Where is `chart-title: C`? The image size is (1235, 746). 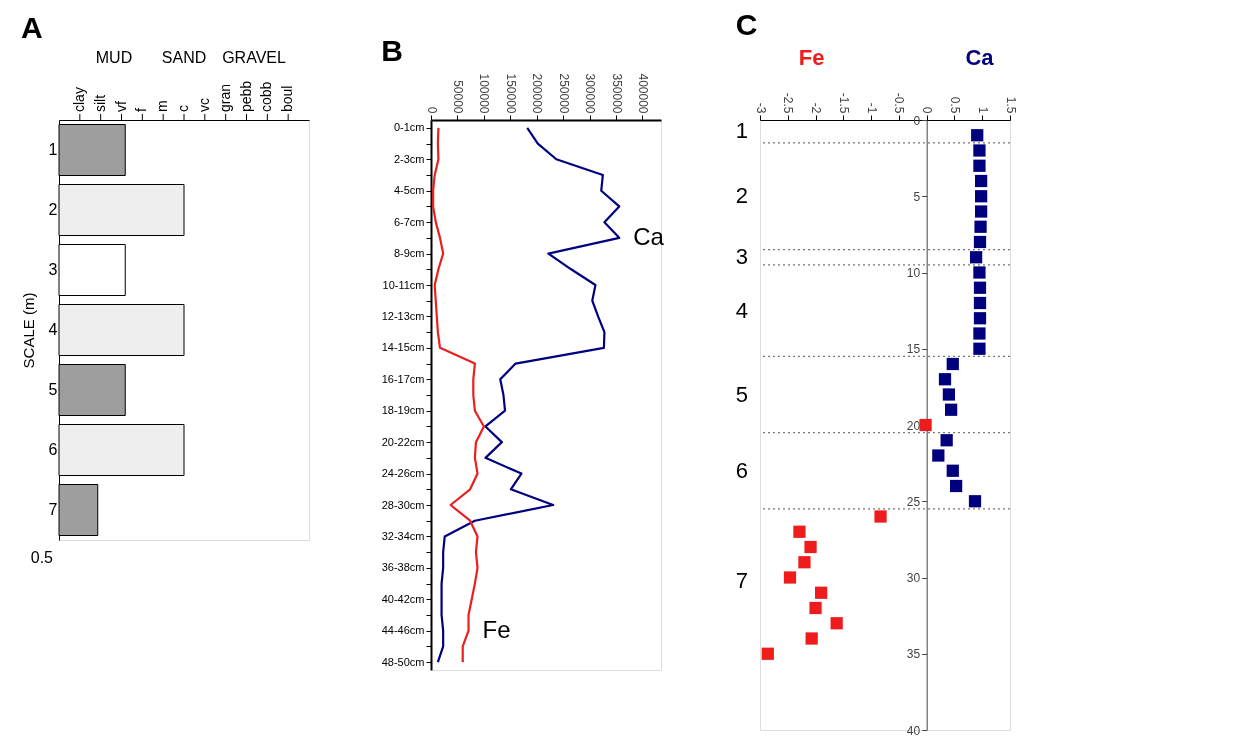
chart-title: C is located at coordinates (746, 24).